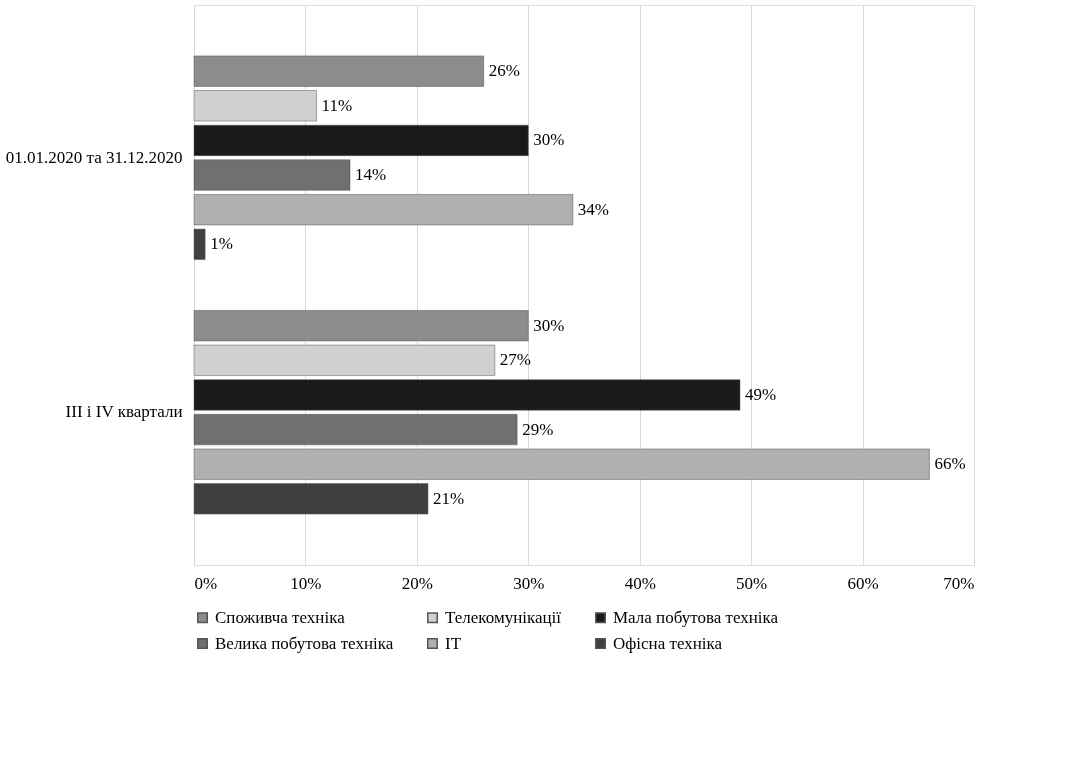 This screenshot has height=762, width=1080. What do you see at coordinates (959, 583) in the screenshot?
I see `x-tick-label: 70%` at bounding box center [959, 583].